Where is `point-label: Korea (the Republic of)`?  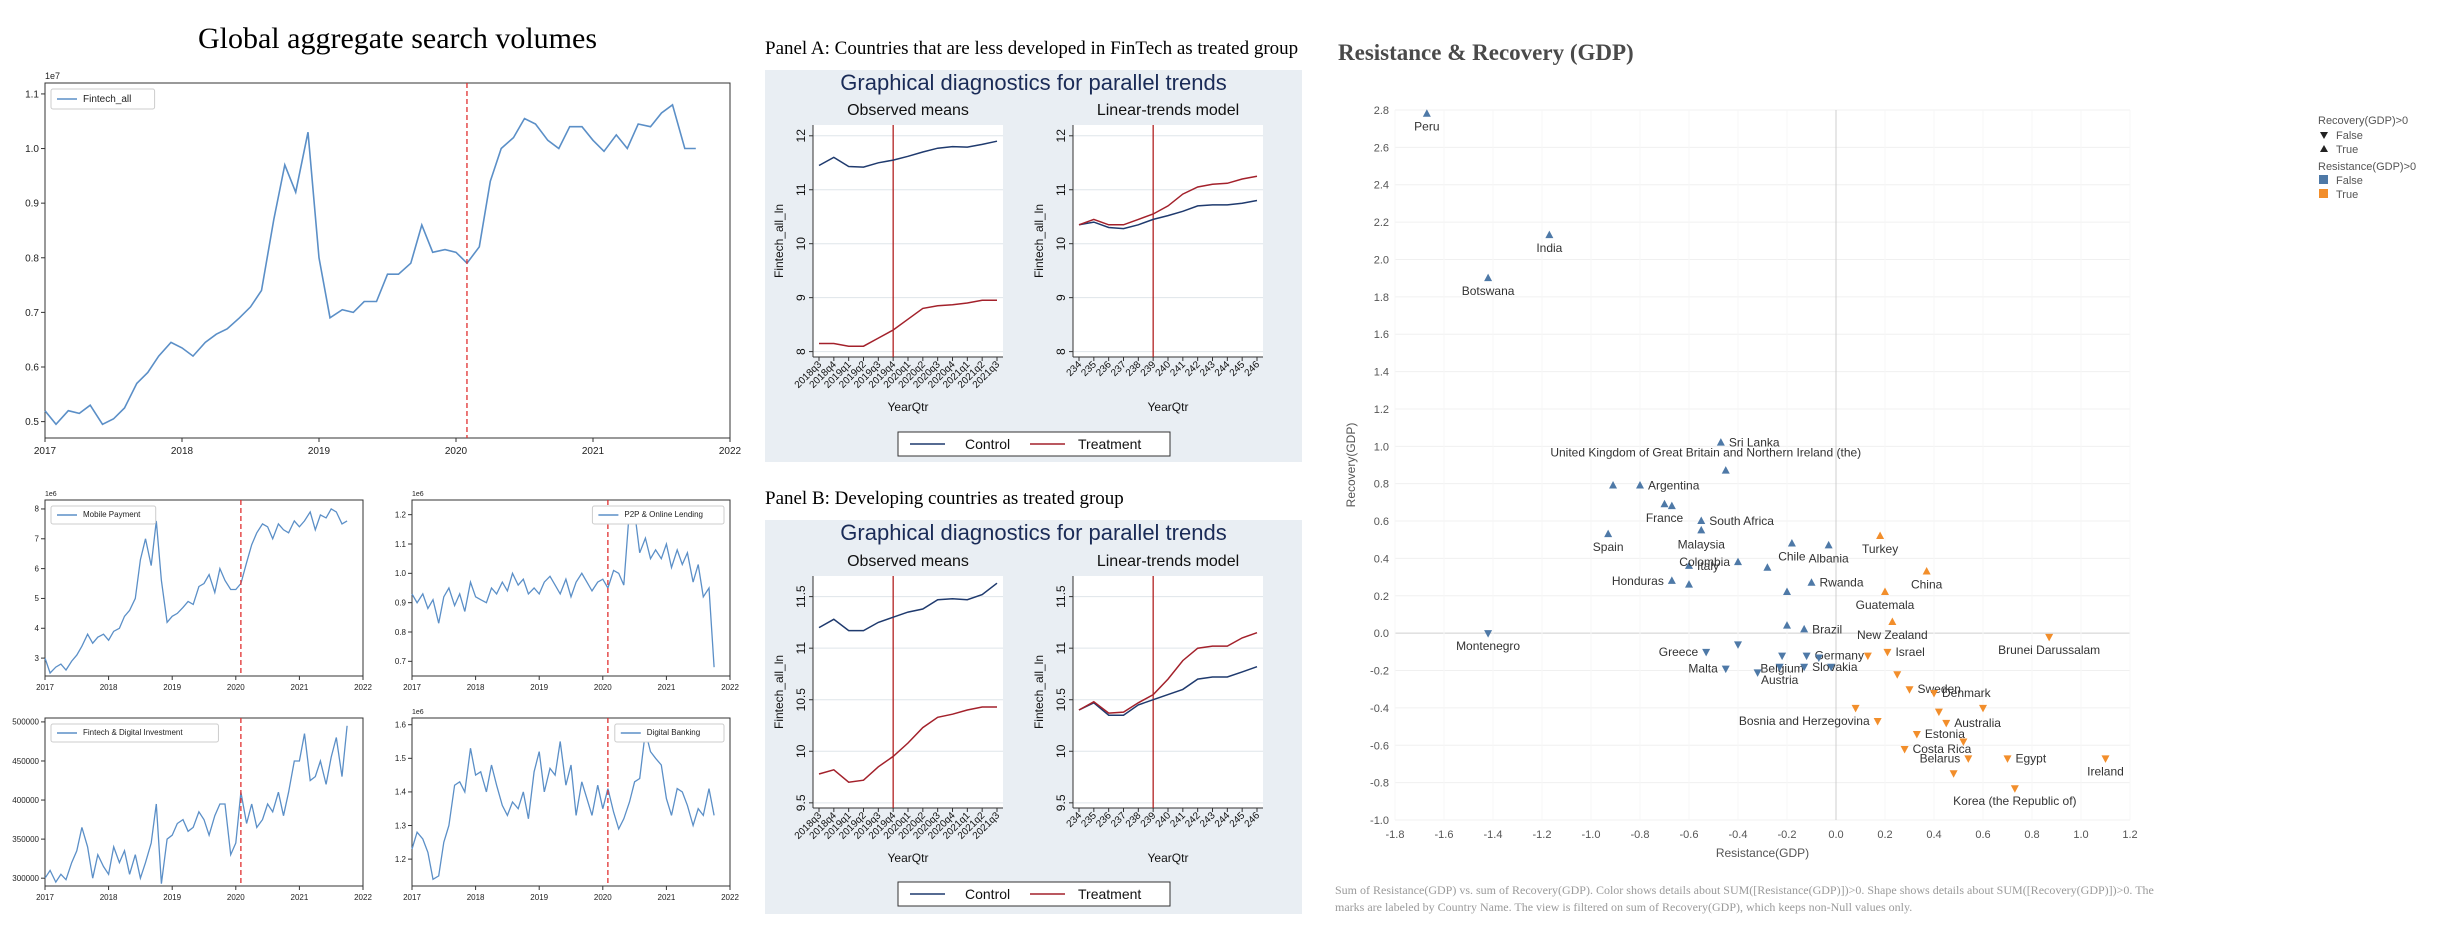 point-label: Korea (the Republic of) is located at coordinates (2014, 801).